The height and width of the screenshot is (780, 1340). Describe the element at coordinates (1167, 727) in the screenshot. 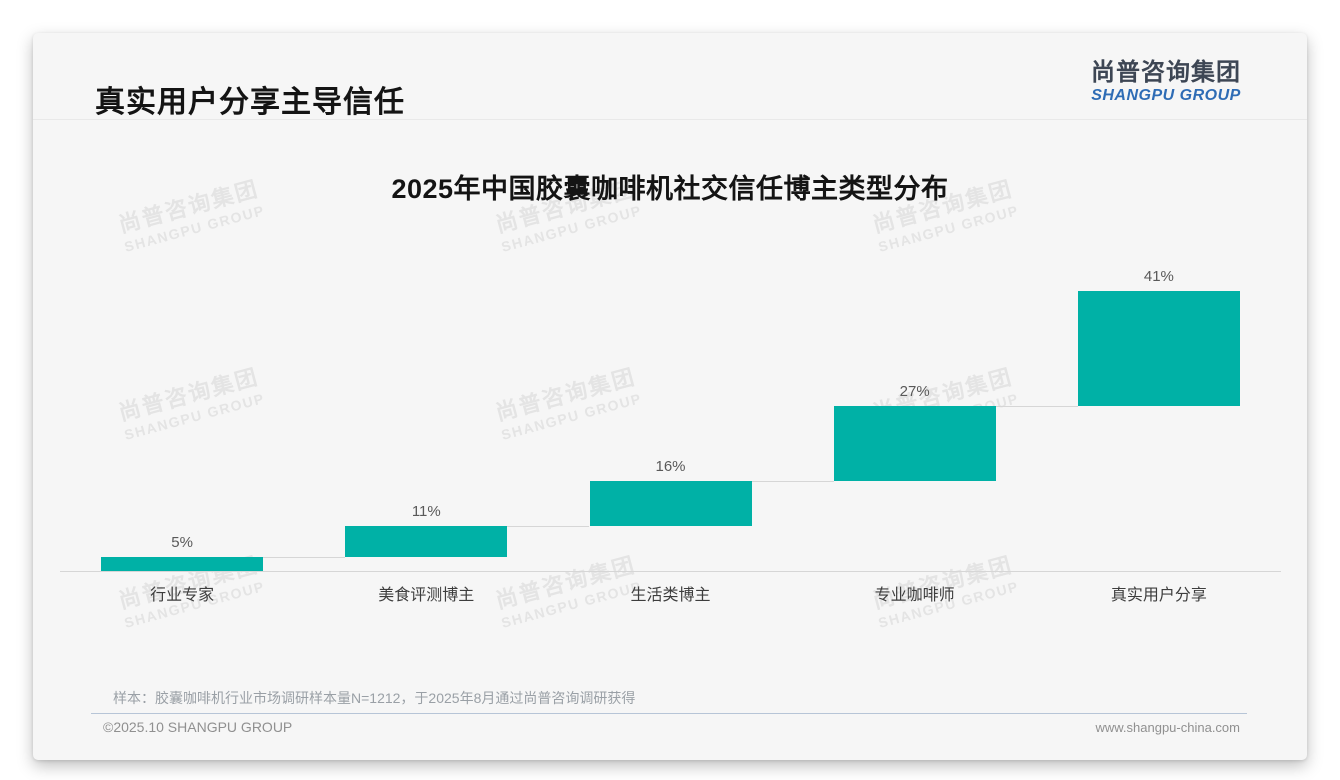

I see `website-text: www.shangpu-china.com` at that location.